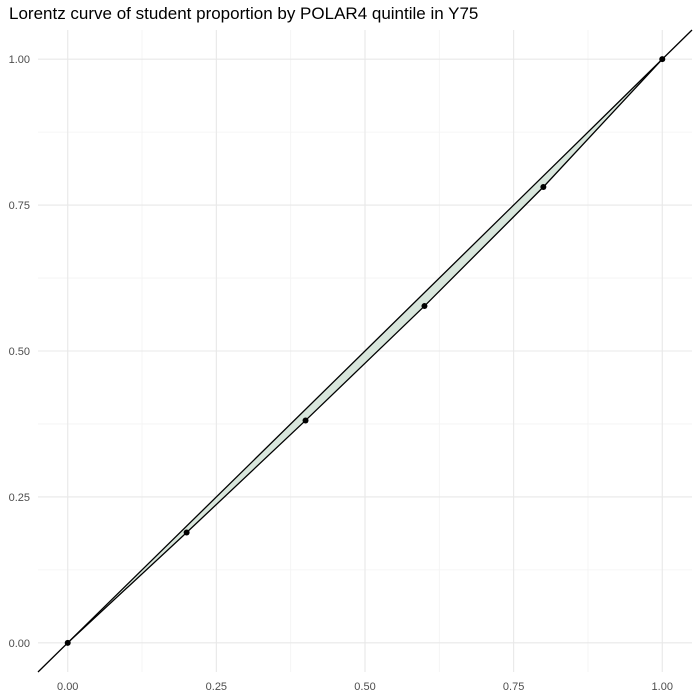 This screenshot has height=700, width=700. Describe the element at coordinates (19, 498) in the screenshot. I see `y-tick-label: 0.25` at that location.